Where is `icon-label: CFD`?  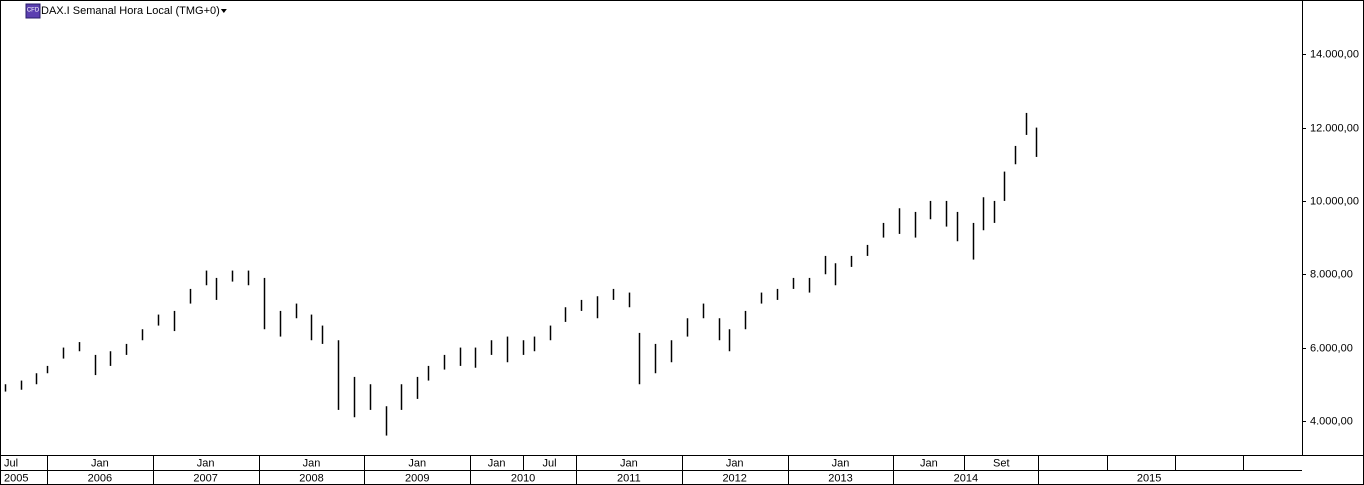 icon-label: CFD is located at coordinates (33, 11).